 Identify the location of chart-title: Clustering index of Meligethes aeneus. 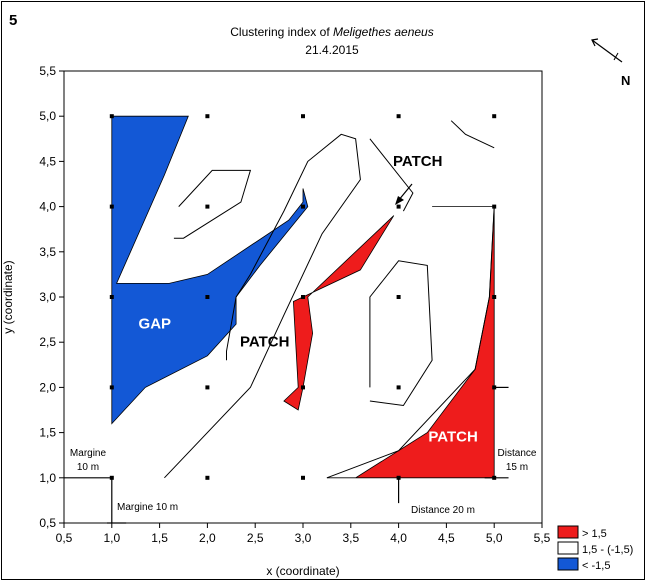
(331, 32).